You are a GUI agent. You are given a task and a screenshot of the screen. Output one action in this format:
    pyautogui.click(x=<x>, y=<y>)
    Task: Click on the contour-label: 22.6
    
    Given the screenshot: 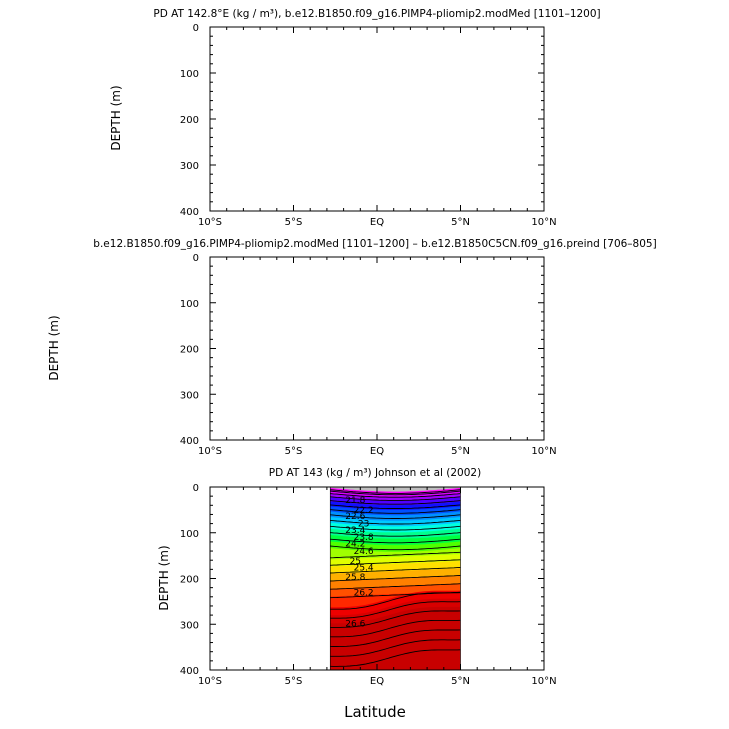 What is the action you would take?
    pyautogui.click(x=355, y=517)
    